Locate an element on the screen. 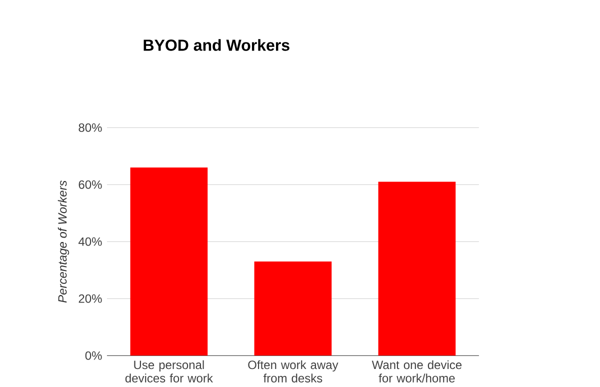 The image size is (600, 387). y-tick-label: 60% is located at coordinates (90, 184).